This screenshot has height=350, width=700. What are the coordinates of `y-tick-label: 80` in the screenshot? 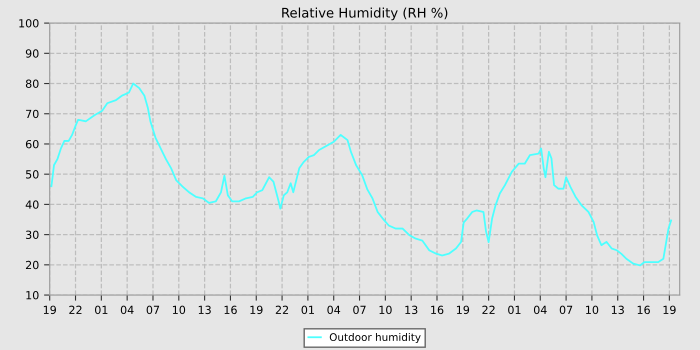 It's located at (32, 84).